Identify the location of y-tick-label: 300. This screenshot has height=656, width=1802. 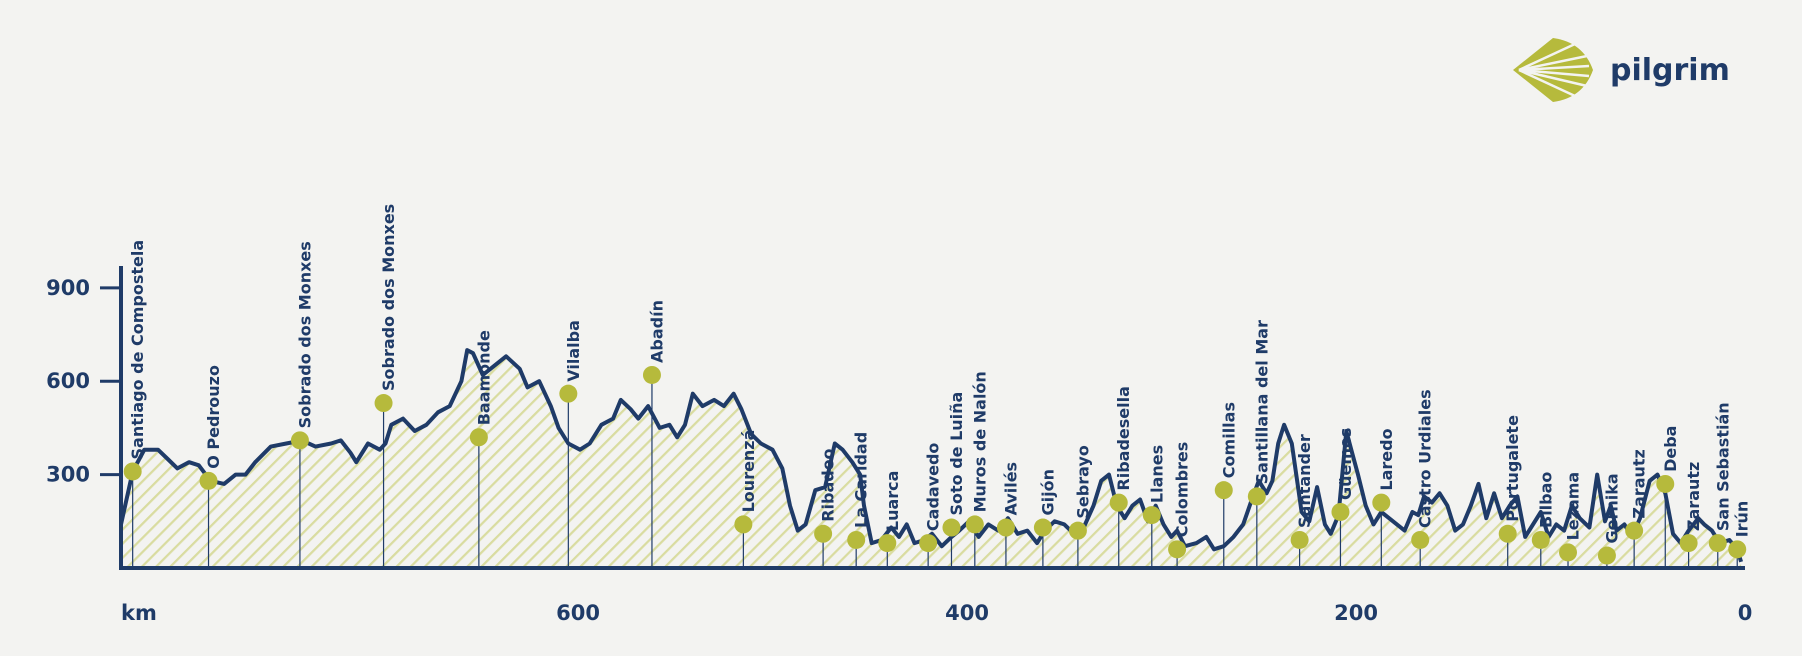
(68, 475).